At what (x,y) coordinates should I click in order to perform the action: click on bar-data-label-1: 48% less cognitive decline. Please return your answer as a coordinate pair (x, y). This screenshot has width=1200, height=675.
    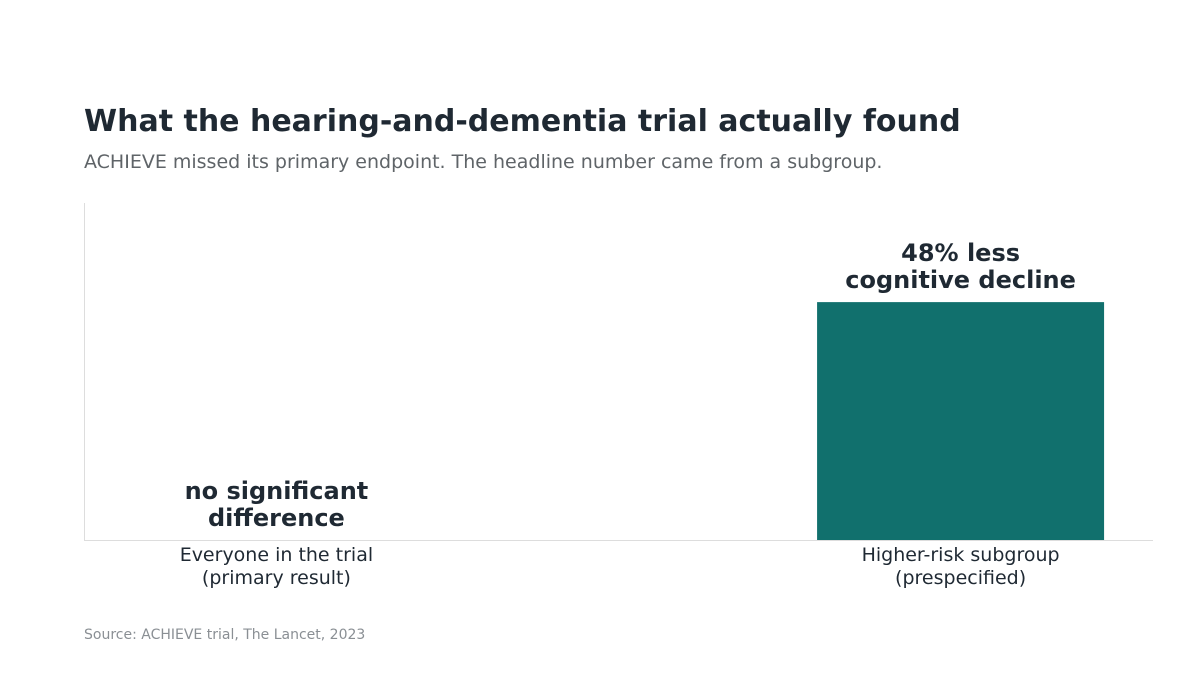
    Looking at the image, I should click on (960, 266).